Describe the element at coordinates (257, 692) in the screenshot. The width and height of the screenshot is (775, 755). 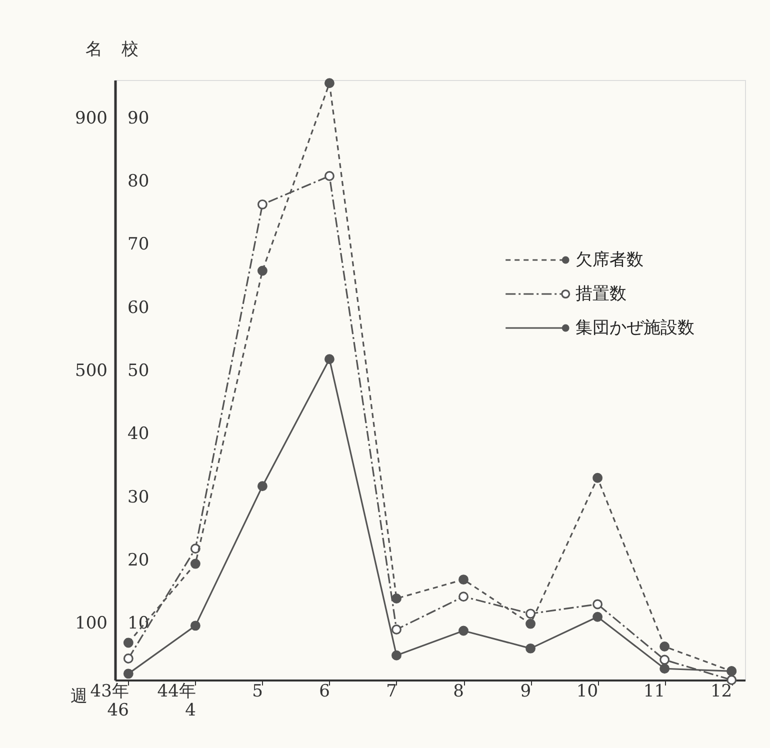
I see `x-tick-label: 5` at that location.